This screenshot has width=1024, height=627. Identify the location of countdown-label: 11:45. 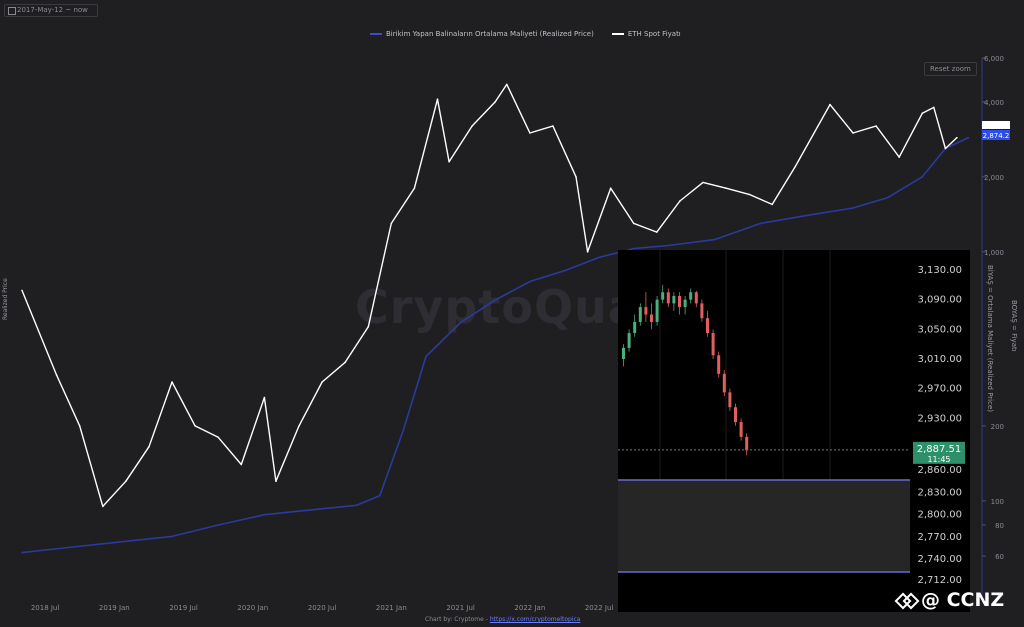
(938, 459).